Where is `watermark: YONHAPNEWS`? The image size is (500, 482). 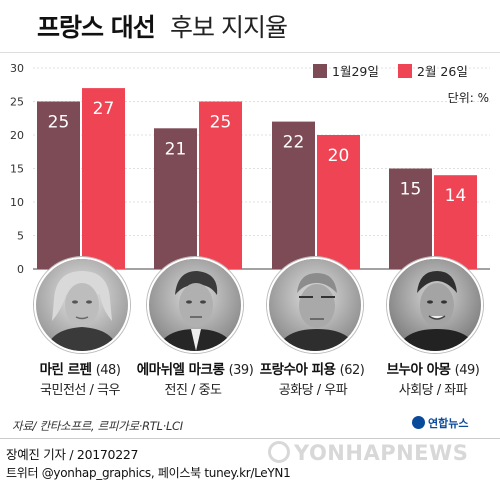 watermark: YONHAPNEWS is located at coordinates (368, 453).